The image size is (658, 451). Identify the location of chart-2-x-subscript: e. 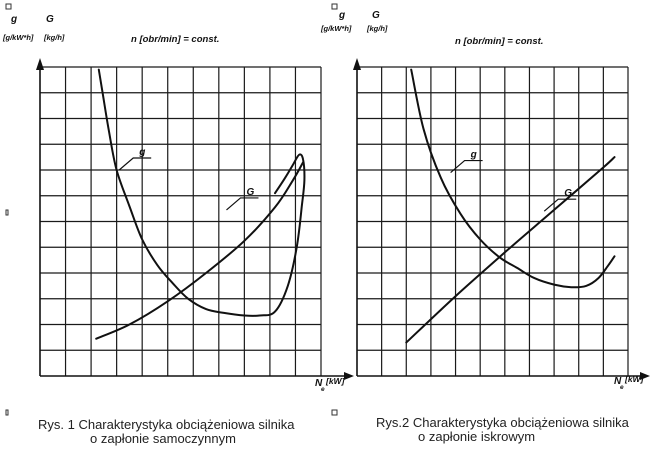
(622, 387).